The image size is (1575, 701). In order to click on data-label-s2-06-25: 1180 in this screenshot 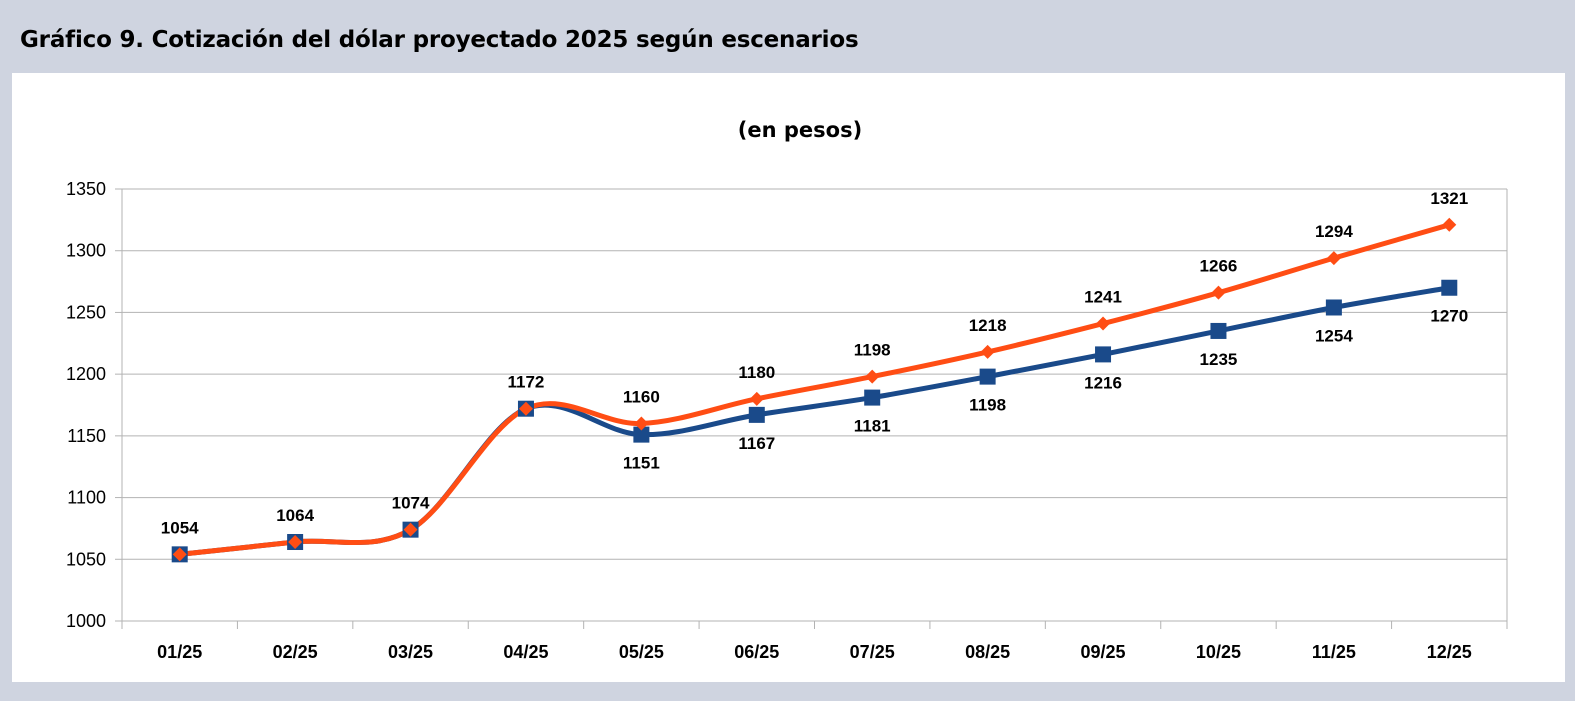, I will do `click(756, 372)`.